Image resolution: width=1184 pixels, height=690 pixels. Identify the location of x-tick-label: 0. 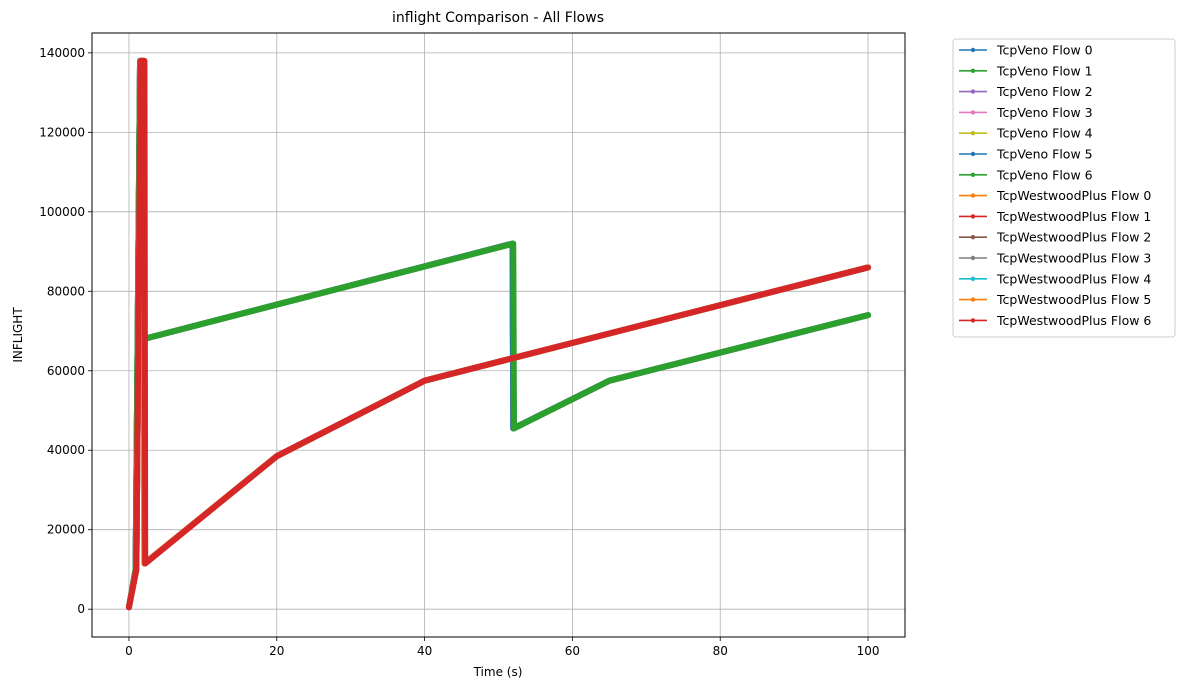
(129, 651).